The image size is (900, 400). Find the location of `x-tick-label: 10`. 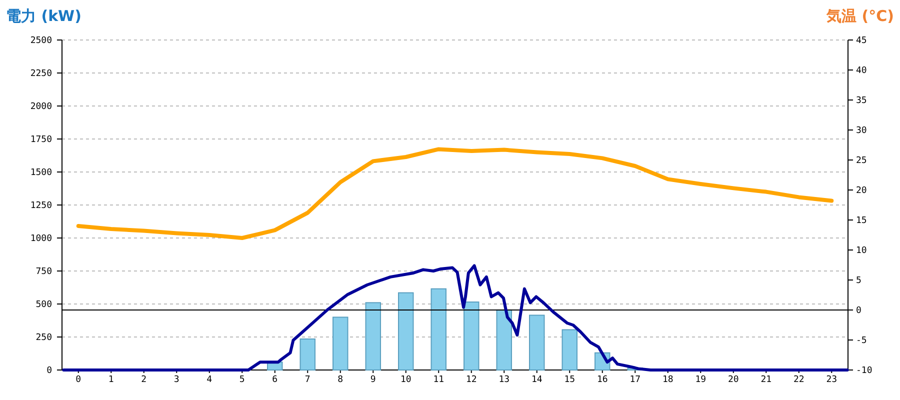

x-tick-label: 10 is located at coordinates (406, 380).